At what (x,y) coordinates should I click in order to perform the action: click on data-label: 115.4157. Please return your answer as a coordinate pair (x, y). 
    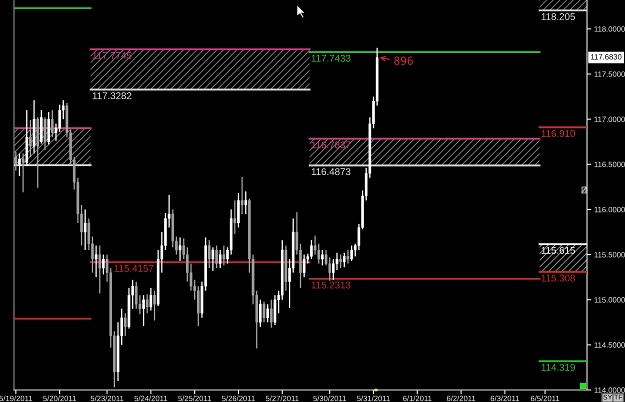
    Looking at the image, I should click on (134, 268).